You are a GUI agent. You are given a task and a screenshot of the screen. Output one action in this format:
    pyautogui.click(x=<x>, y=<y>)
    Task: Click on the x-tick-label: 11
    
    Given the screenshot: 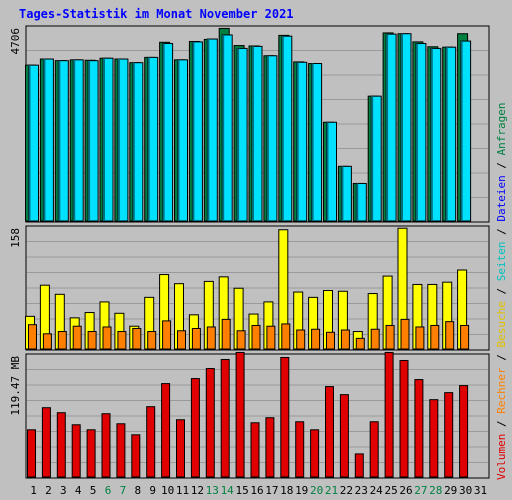 What is the action you would take?
    pyautogui.click(x=182, y=490)
    